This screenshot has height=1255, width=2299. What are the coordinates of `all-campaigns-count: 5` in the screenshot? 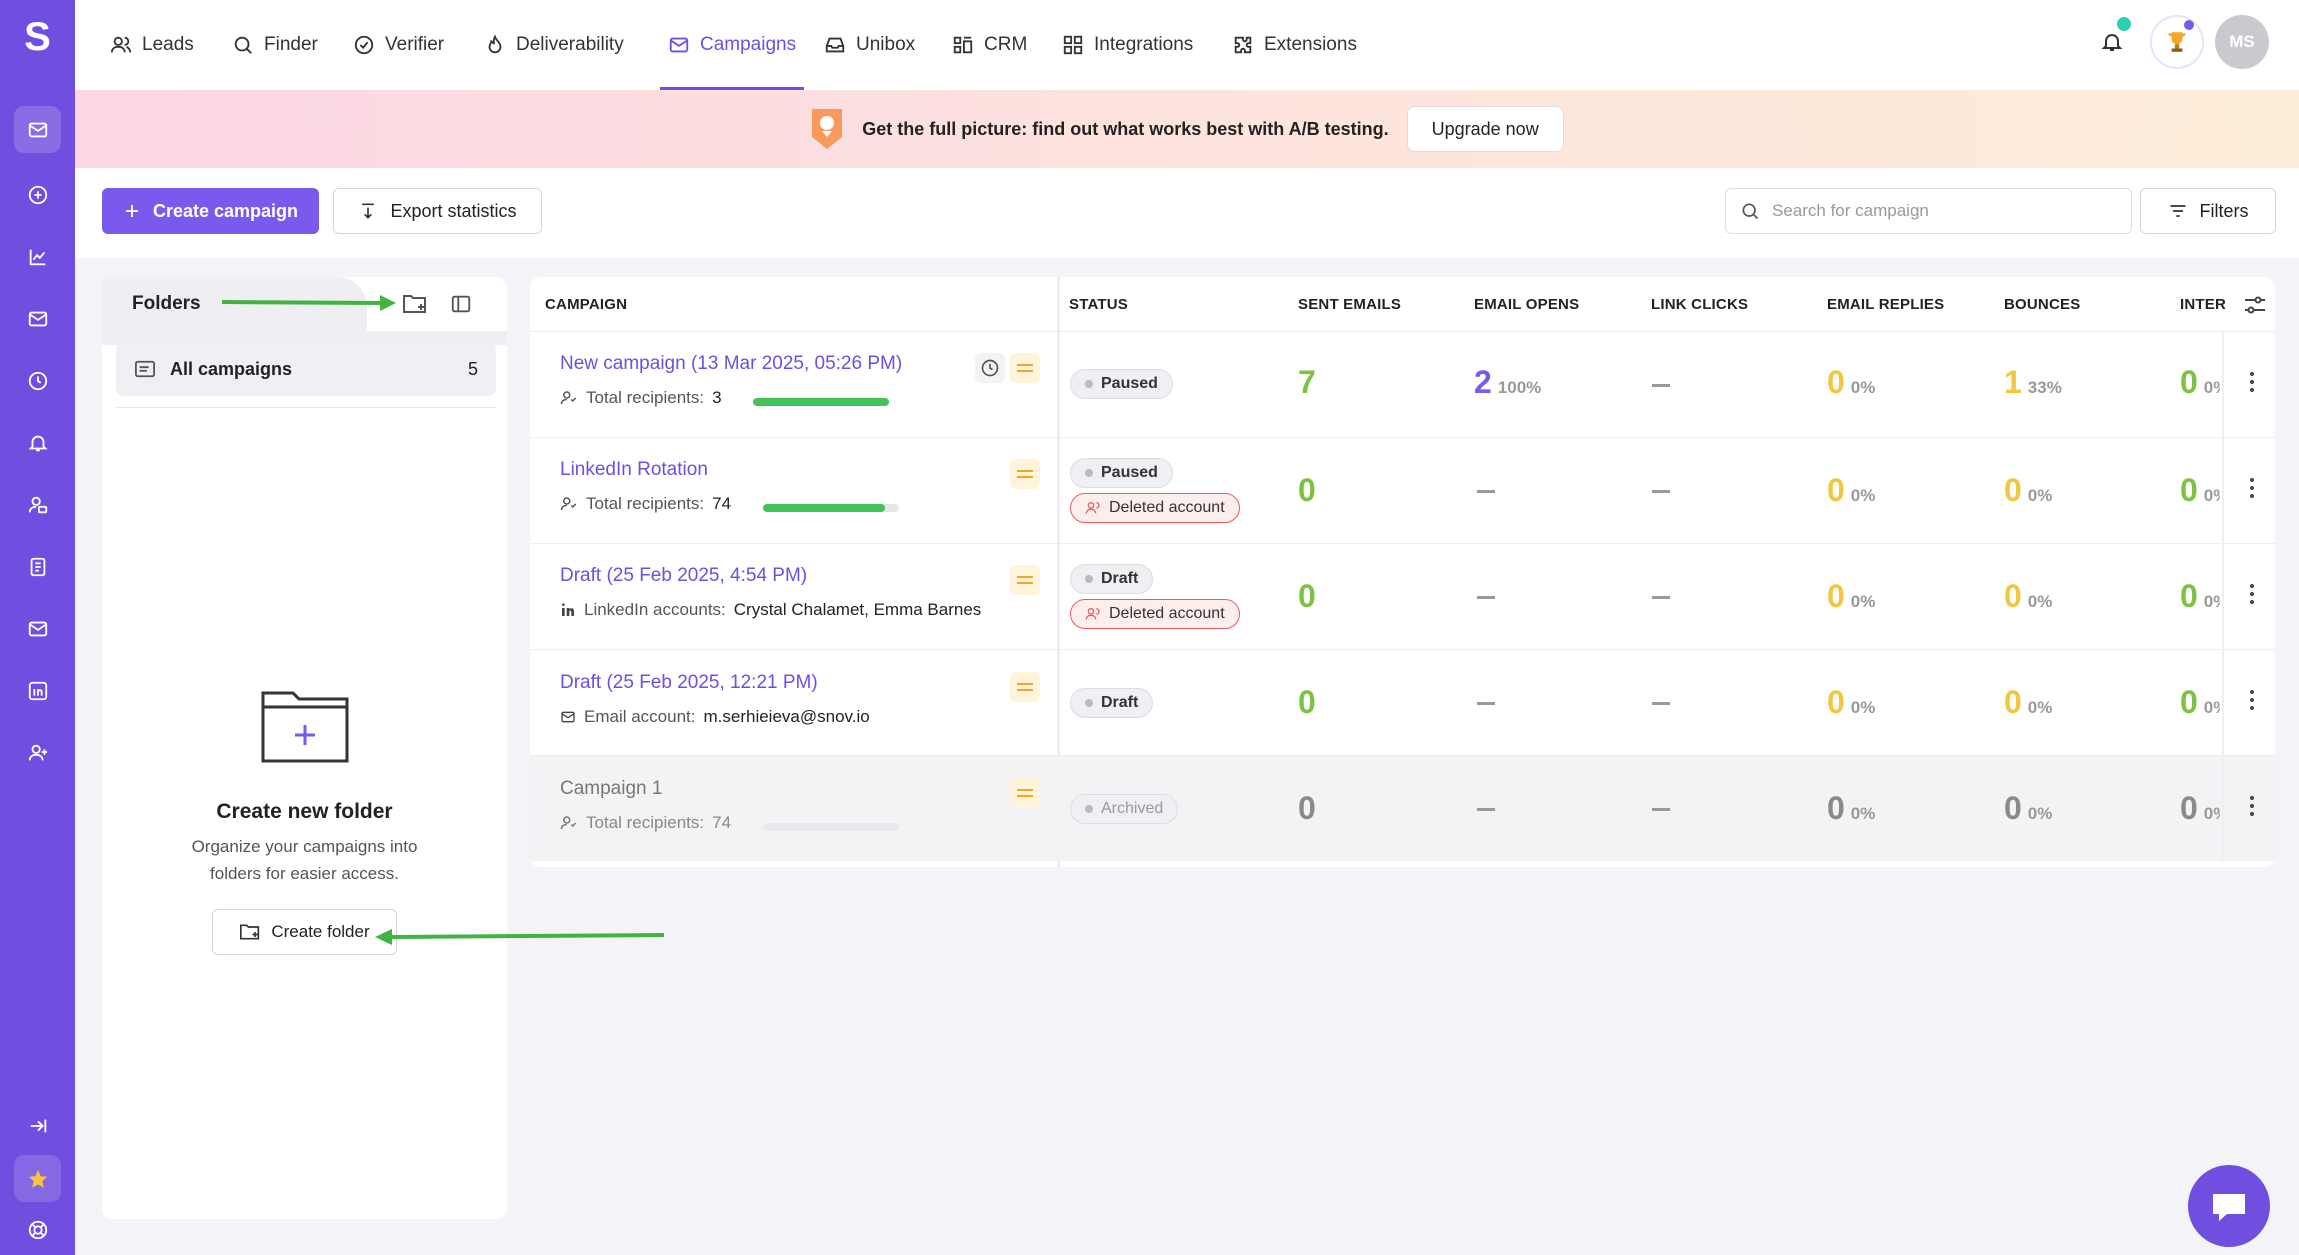 It's located at (472, 368).